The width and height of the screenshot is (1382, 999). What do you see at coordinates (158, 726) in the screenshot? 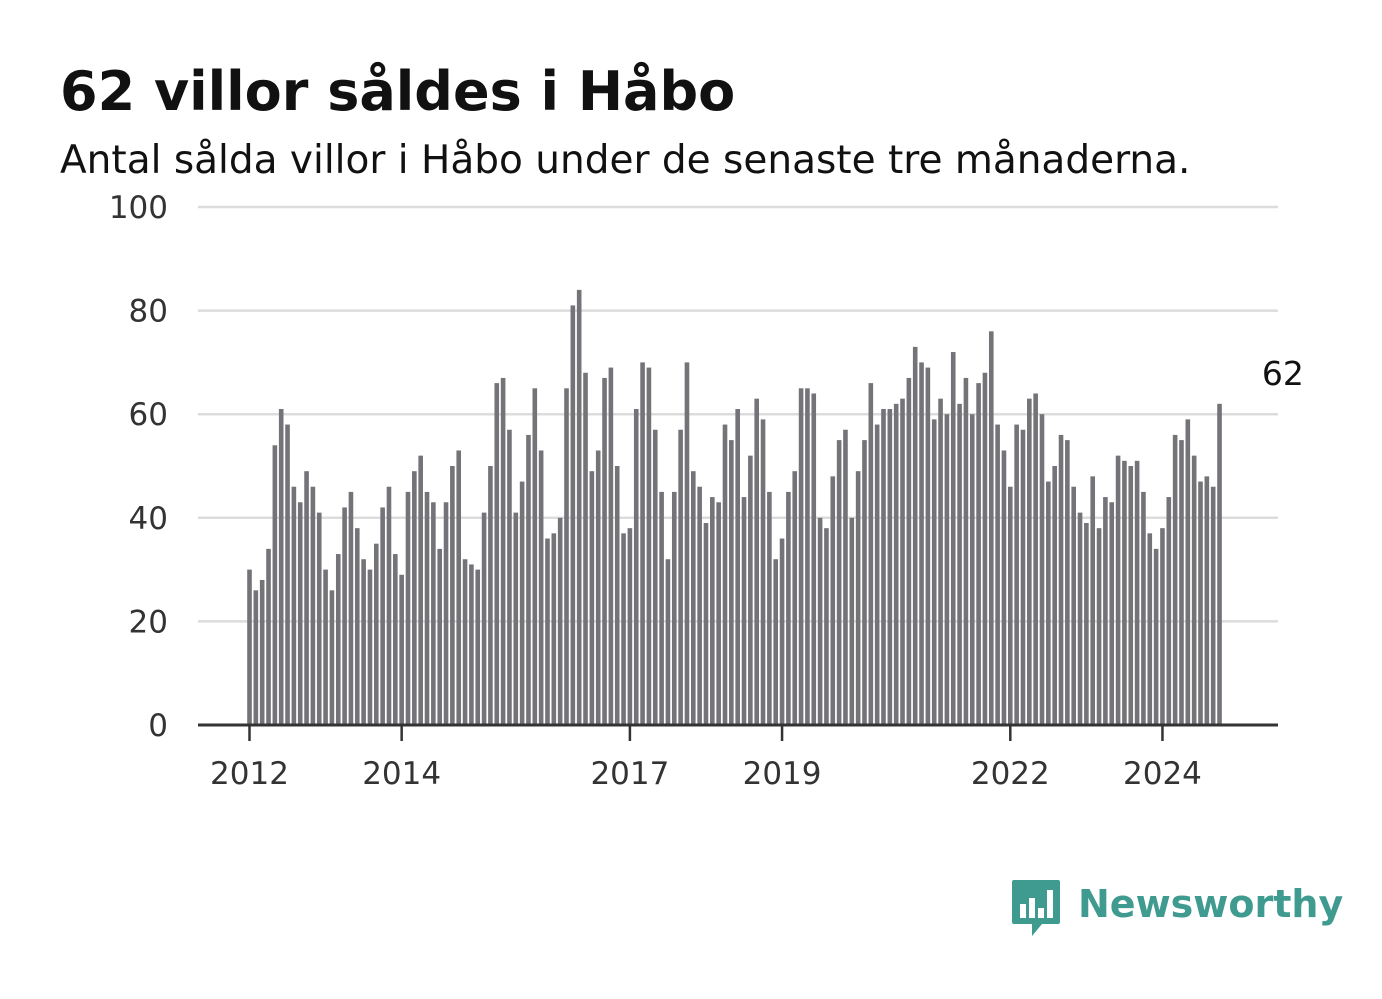
I see `y-tick-label: 0` at bounding box center [158, 726].